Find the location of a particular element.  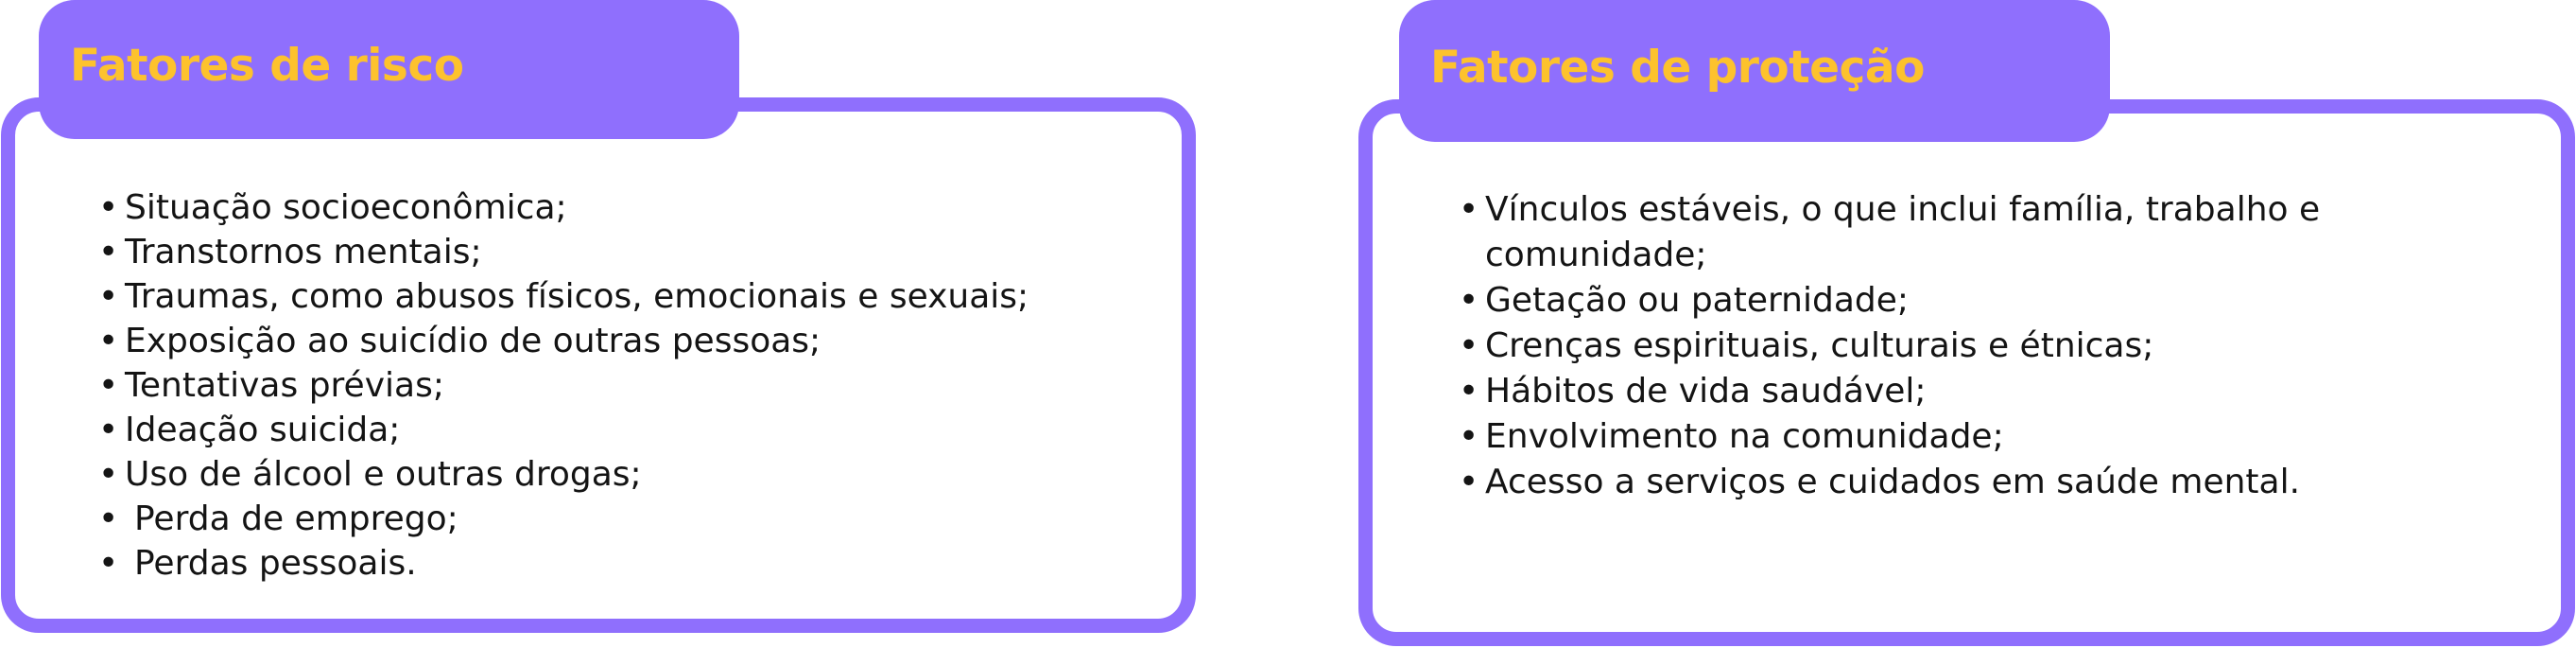

list-item: Exposição ao suicídio de outras pessoas; is located at coordinates (637, 341).